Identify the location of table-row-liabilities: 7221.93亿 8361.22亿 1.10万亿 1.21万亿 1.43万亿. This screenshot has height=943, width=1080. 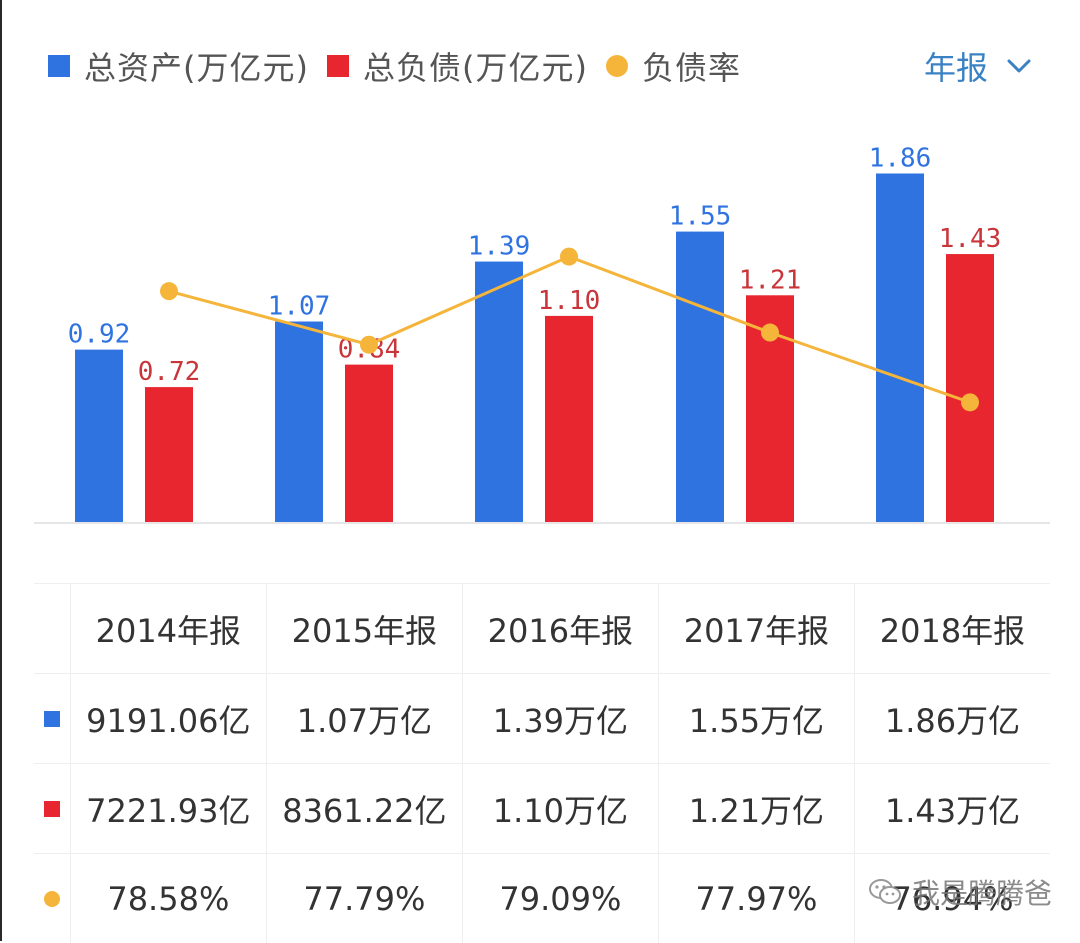
(542, 809).